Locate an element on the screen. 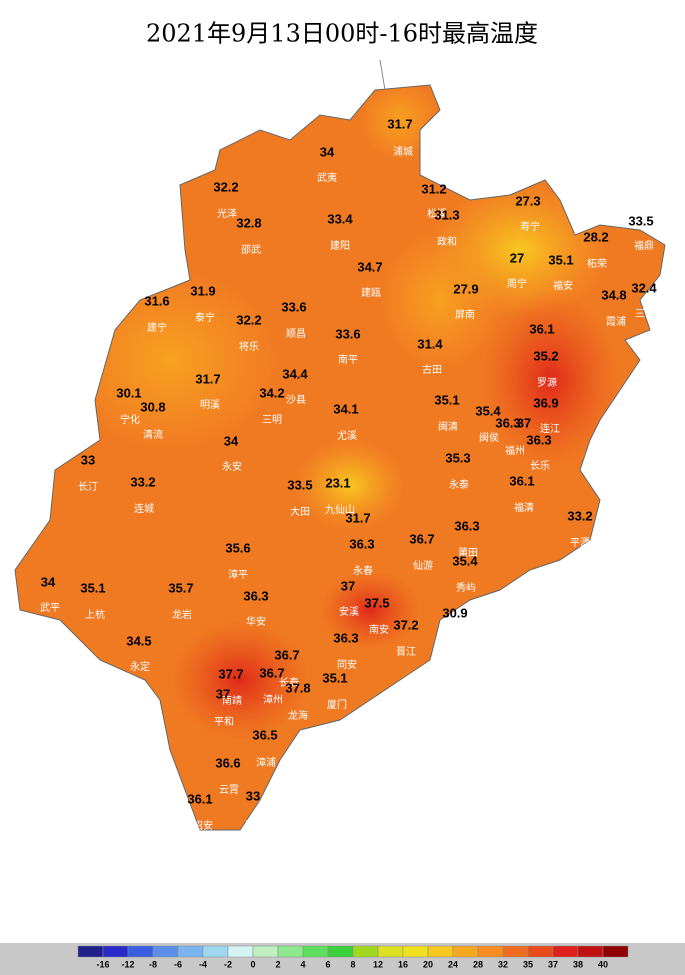  place-name: 晋江 is located at coordinates (406, 652).